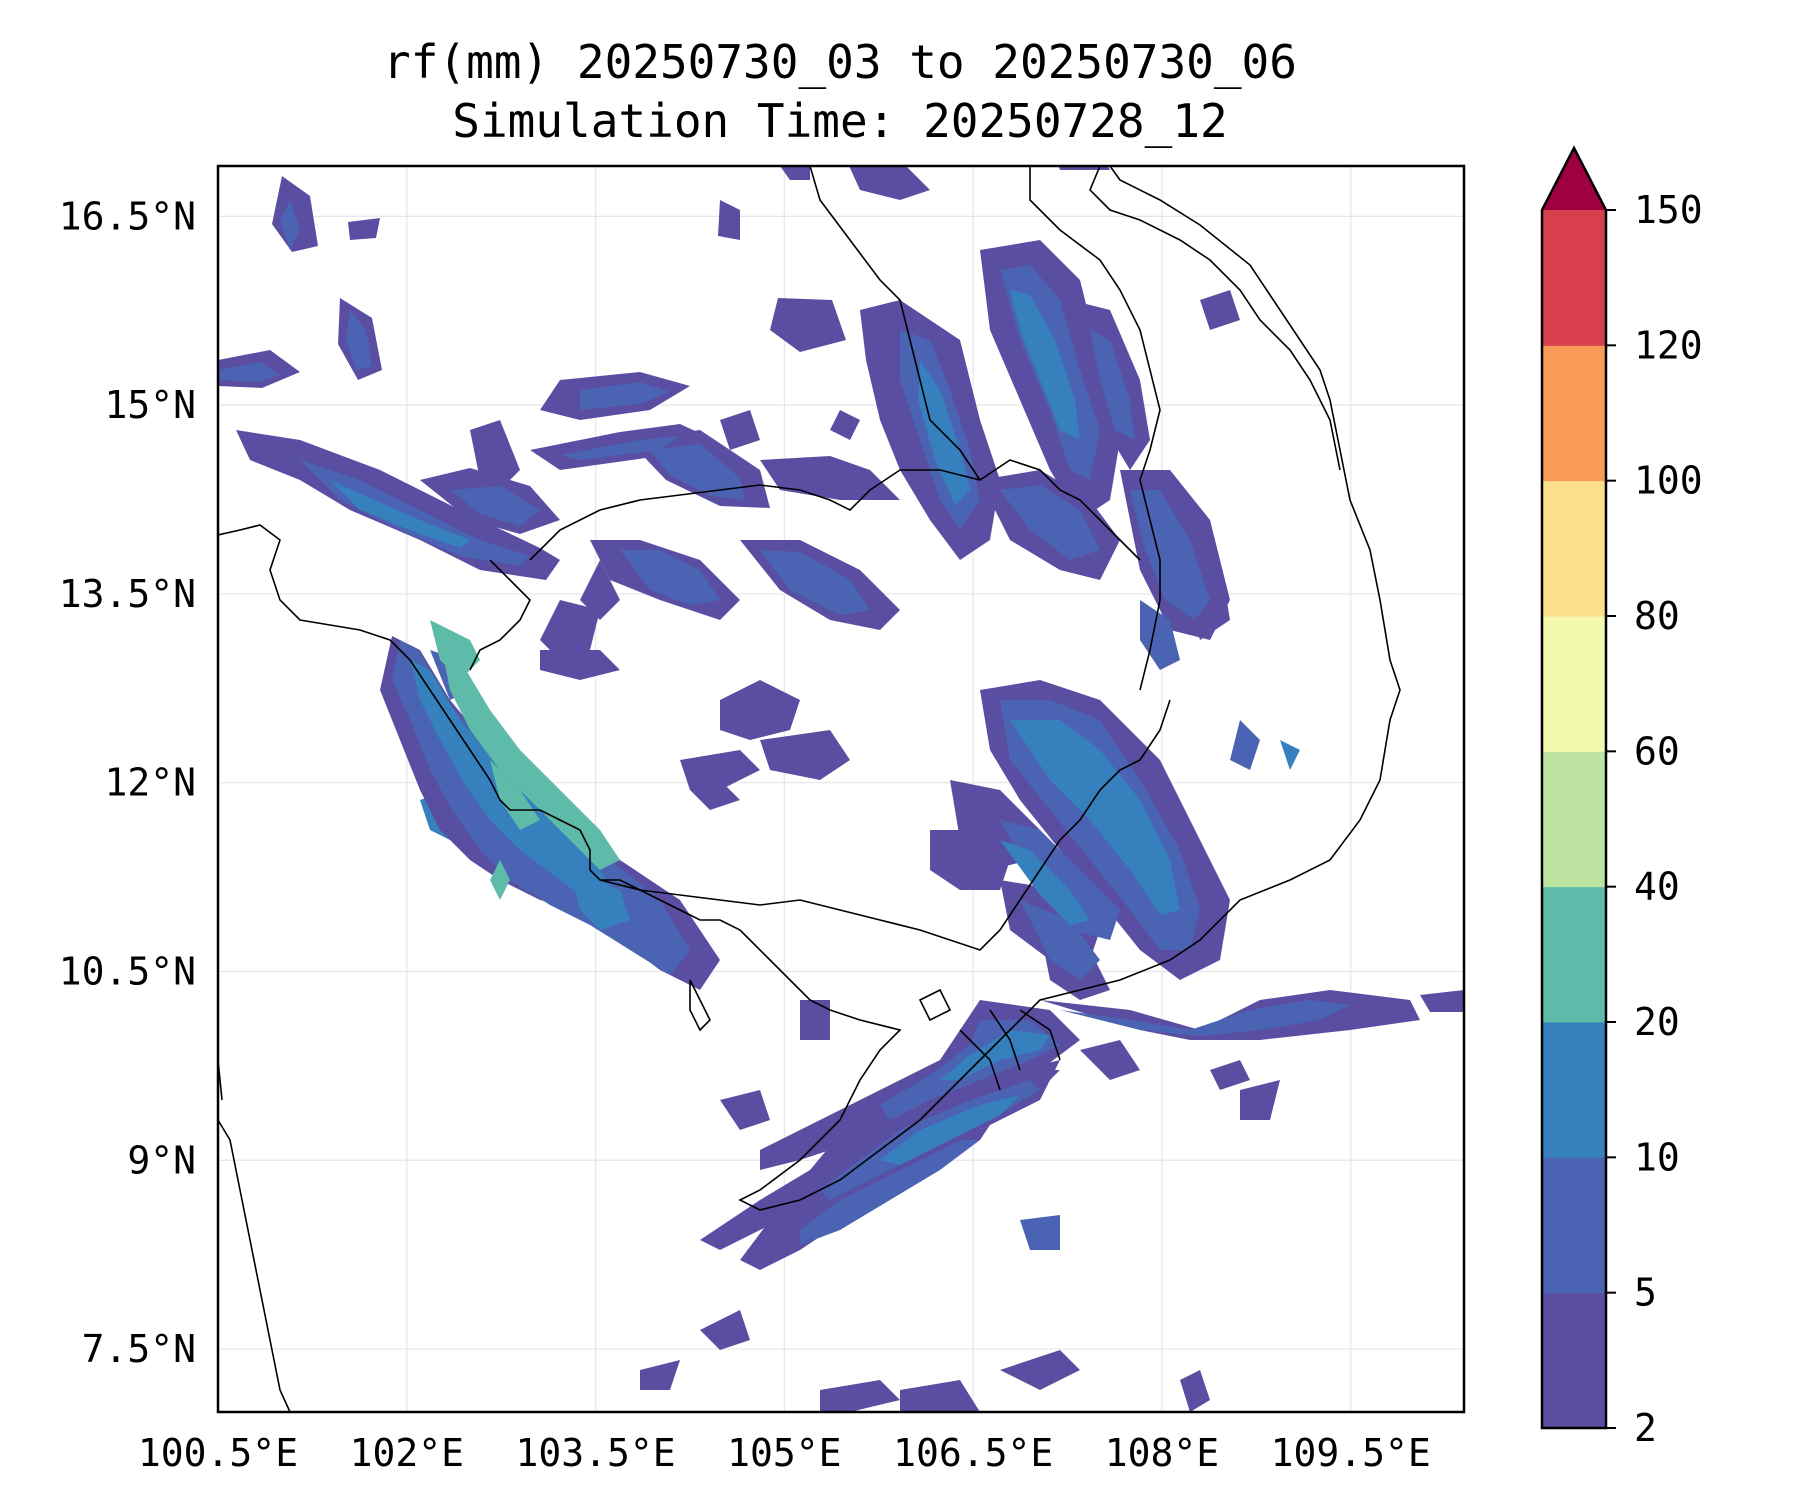 Image resolution: width=1800 pixels, height=1500 pixels. Describe the element at coordinates (840, 62) in the screenshot. I see `title-line-1: rf(mm) 20250730_03 to 20250730_06` at that location.